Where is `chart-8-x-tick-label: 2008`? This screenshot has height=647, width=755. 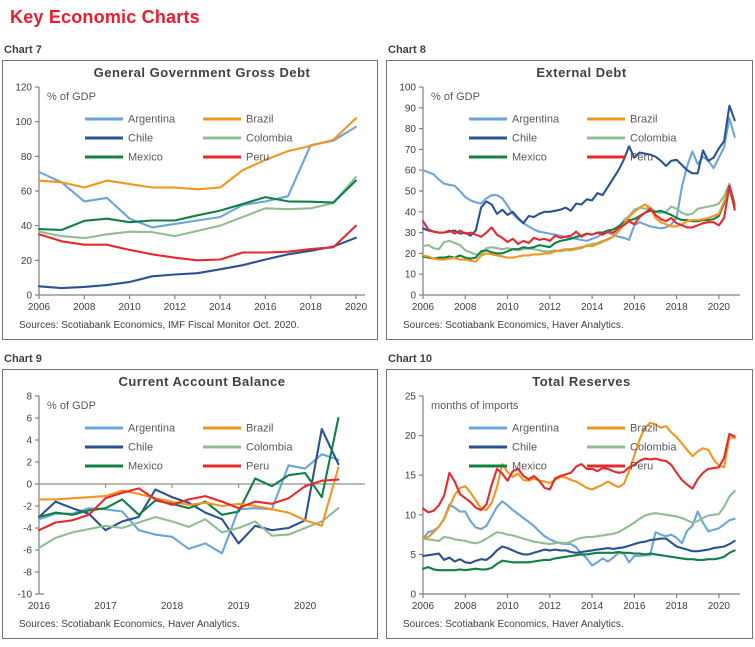 chart-8-x-tick-label: 2008 is located at coordinates (465, 307).